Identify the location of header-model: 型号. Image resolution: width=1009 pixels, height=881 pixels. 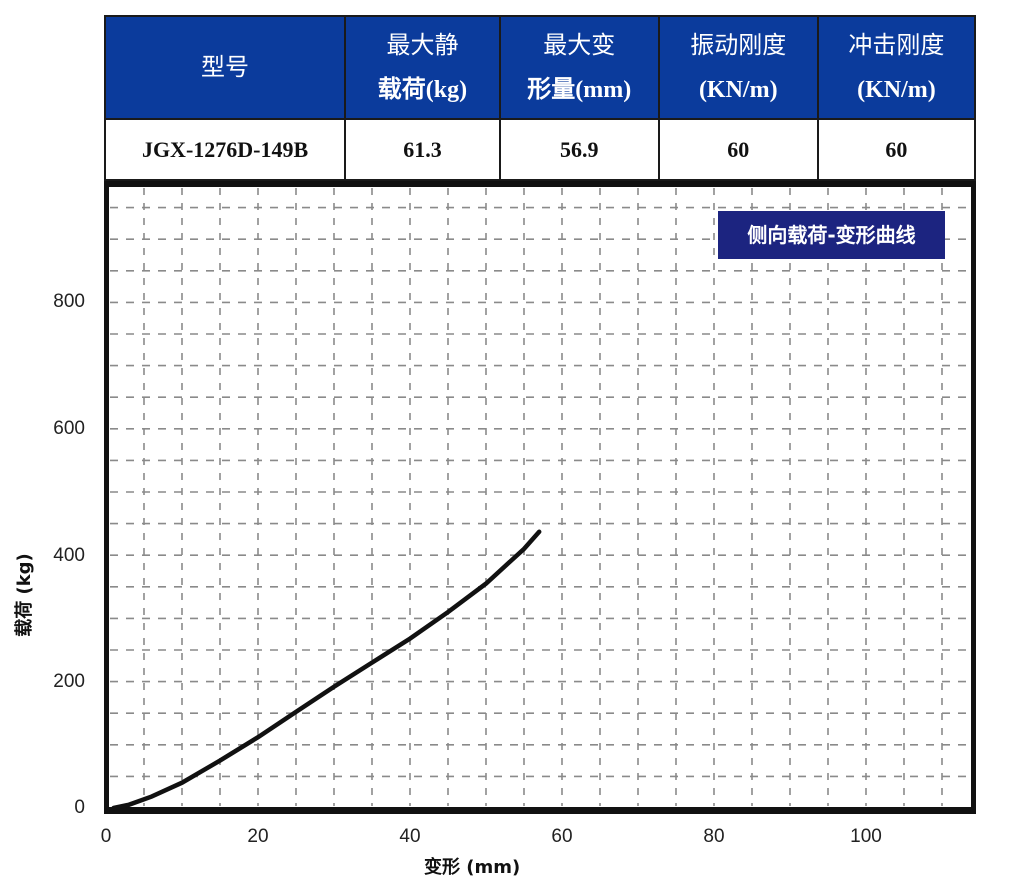
(225, 67).